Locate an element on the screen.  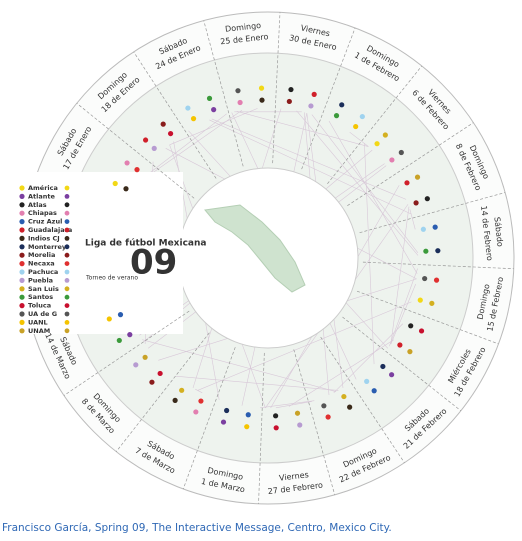
legend-label: Pachuca is located at coordinates (43, 272).